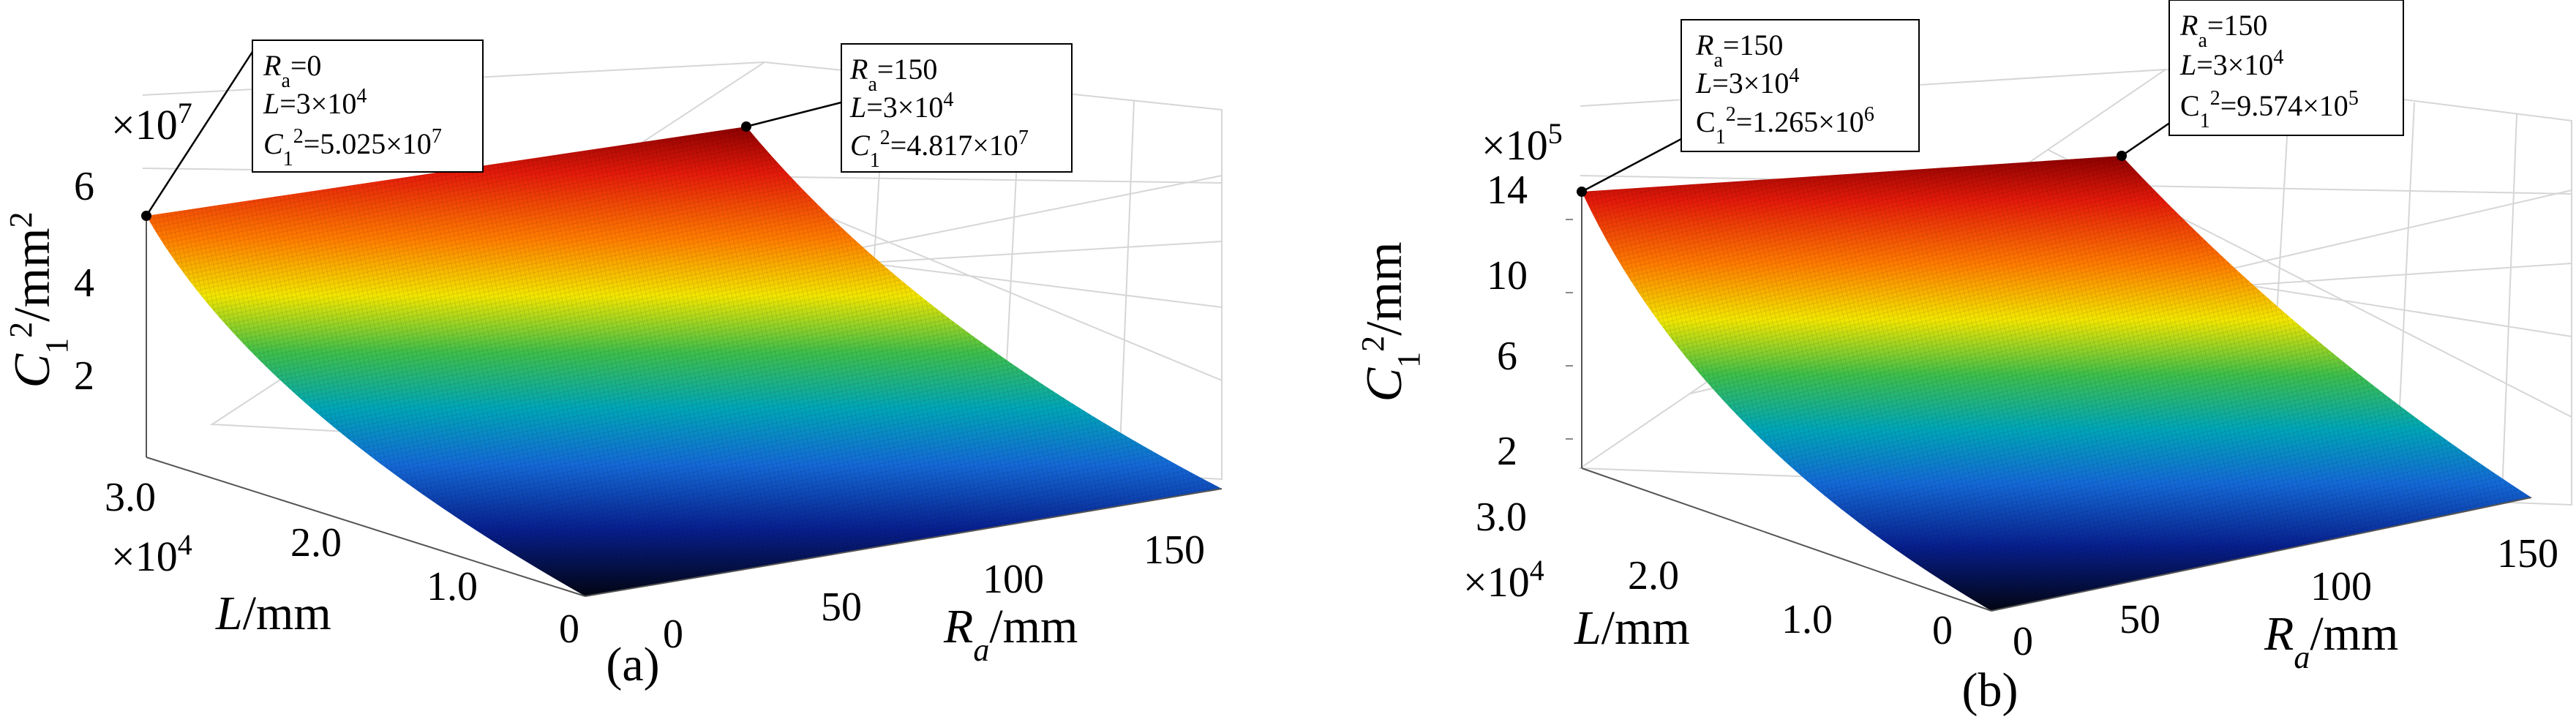 This screenshot has width=2576, height=725. I want to click on y-scale-b: ×10⁴, so click(1503, 580).